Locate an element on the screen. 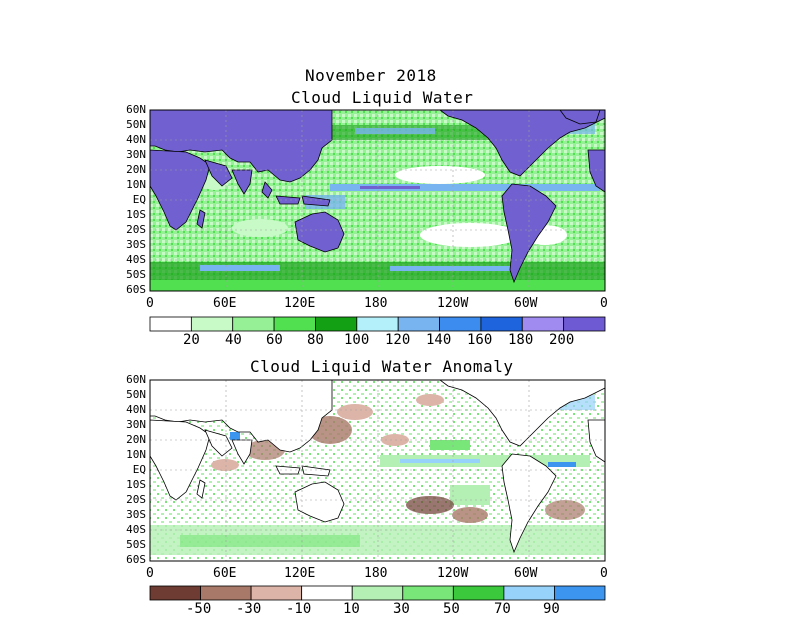 The image size is (800, 618). colorbar-label: 60 is located at coordinates (274, 340).